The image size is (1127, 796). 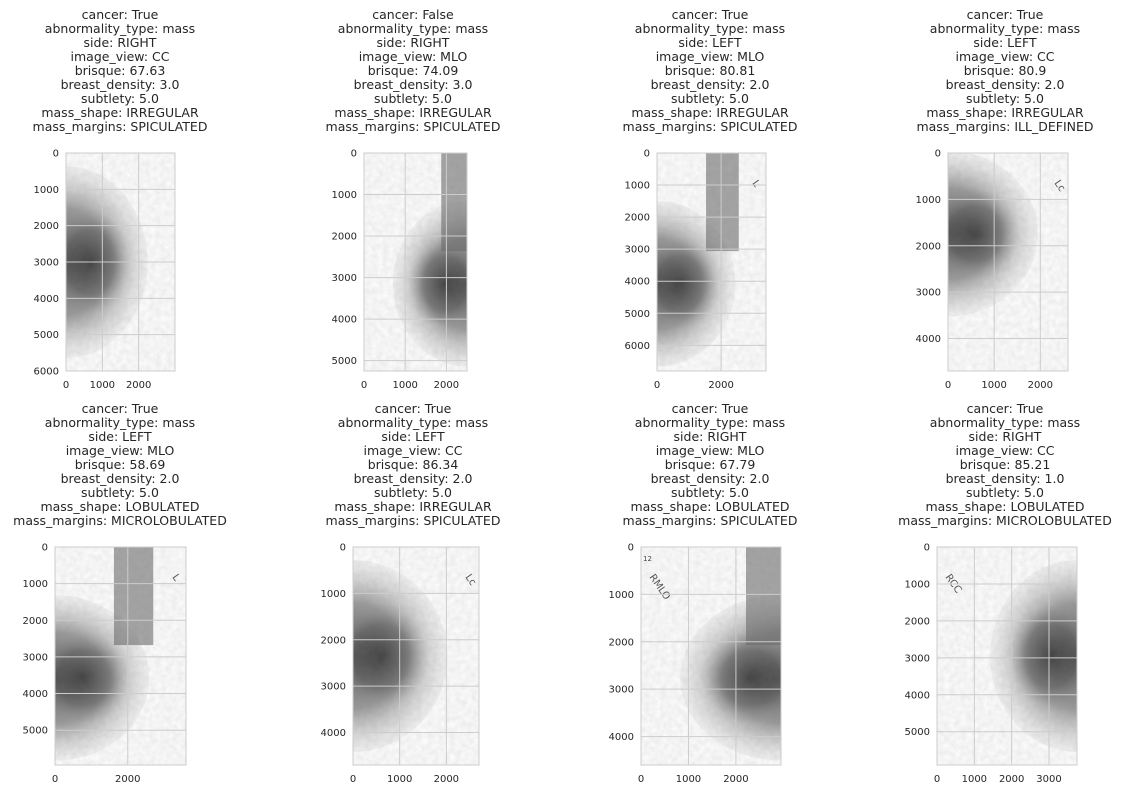 I want to click on mammogram-image: RCC, so click(x=1007, y=656).